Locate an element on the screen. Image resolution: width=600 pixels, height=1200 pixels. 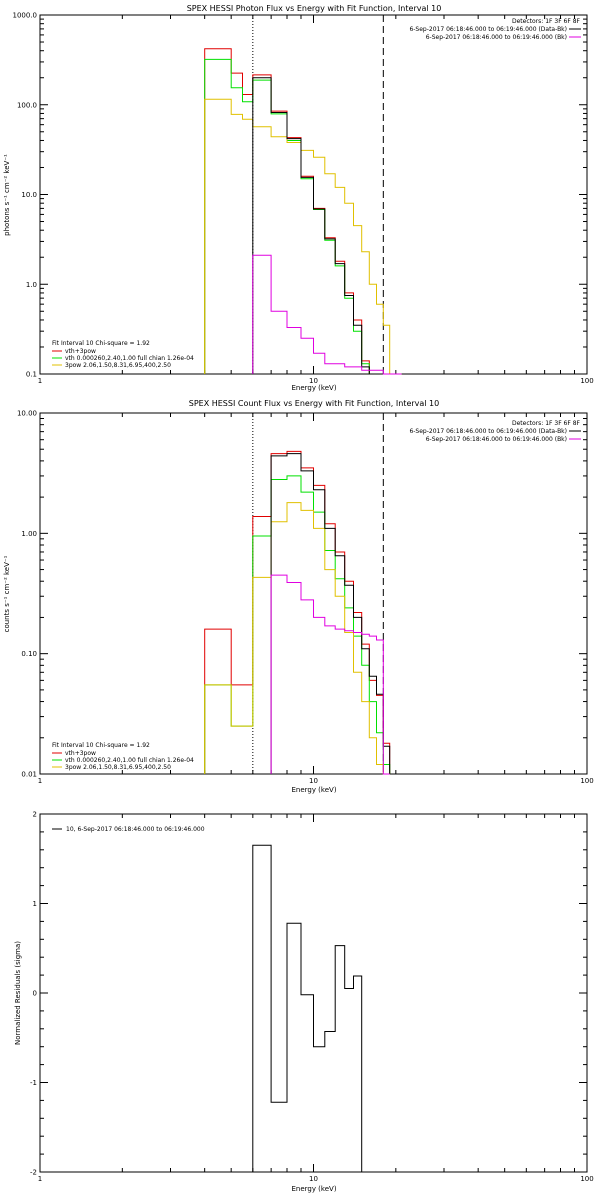
residuals-series is located at coordinates (307, 1008).